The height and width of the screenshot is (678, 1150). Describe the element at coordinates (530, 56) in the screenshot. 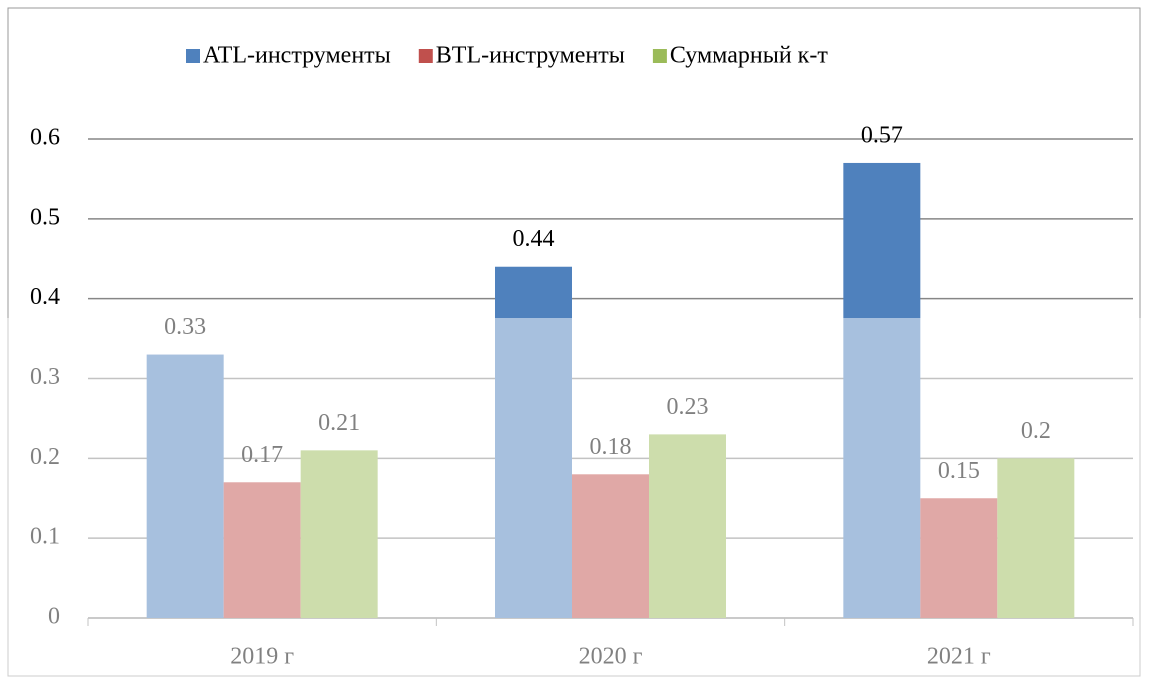

I see `legend-label: BTL-инструменты` at that location.